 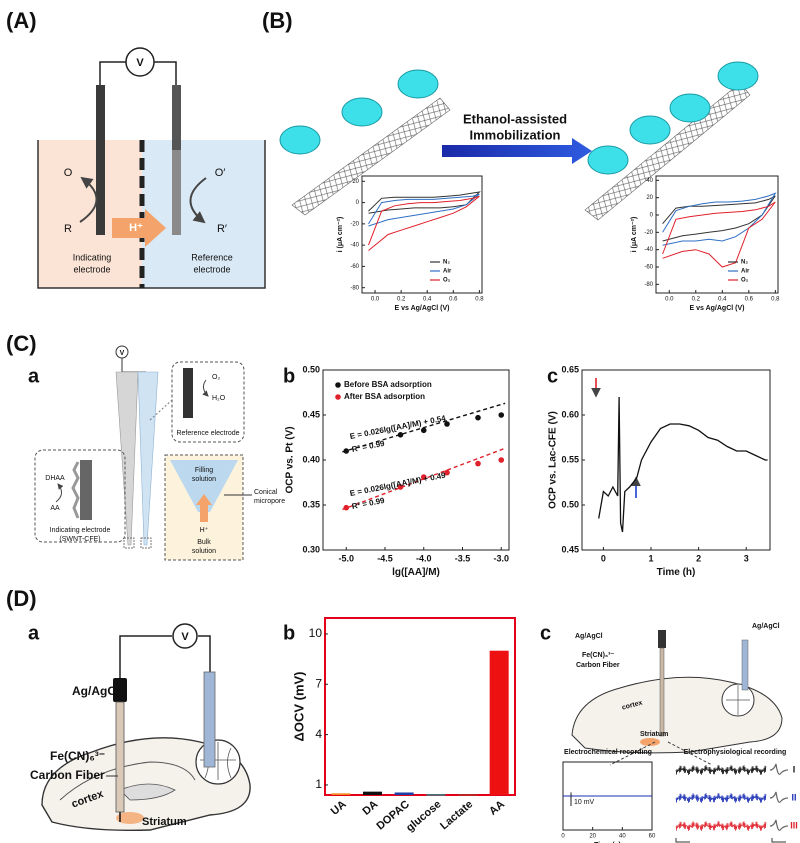 What do you see at coordinates (501, 558) in the screenshot?
I see `x-tick-label: -3.0` at bounding box center [501, 558].